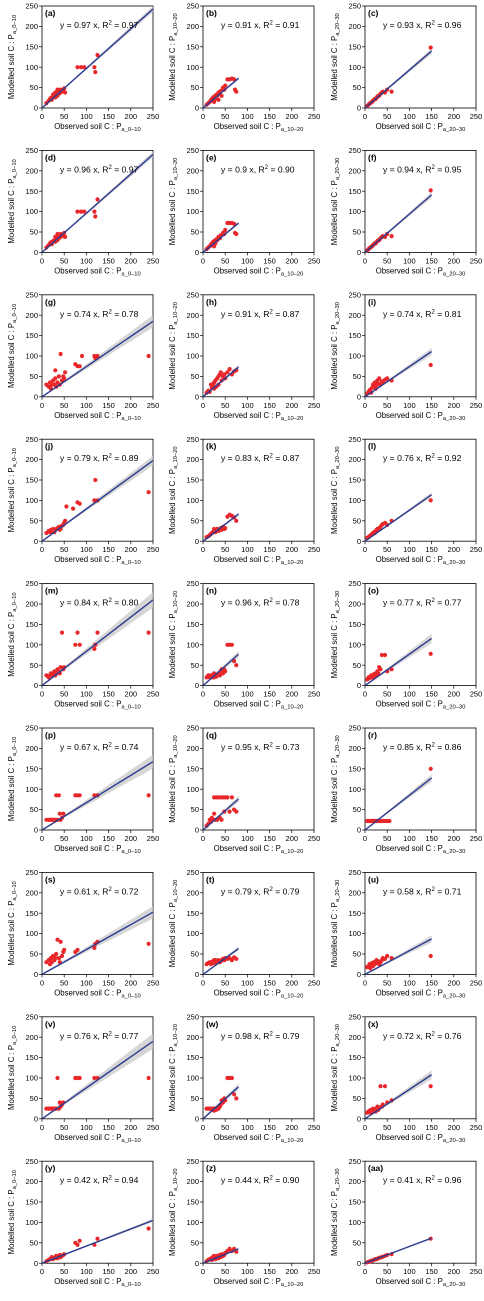 Image resolution: width=484 pixels, height=1301 pixels. What do you see at coordinates (50, 735) in the screenshot?
I see `panel-label: (p)` at bounding box center [50, 735].